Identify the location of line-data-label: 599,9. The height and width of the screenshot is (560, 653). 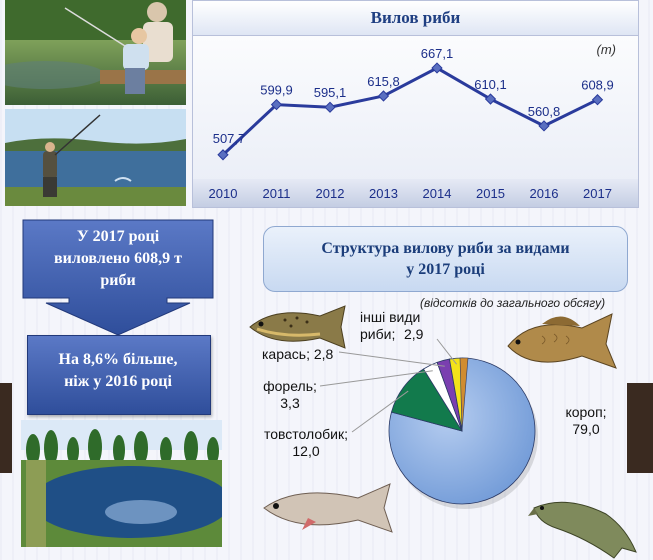
(276, 90).